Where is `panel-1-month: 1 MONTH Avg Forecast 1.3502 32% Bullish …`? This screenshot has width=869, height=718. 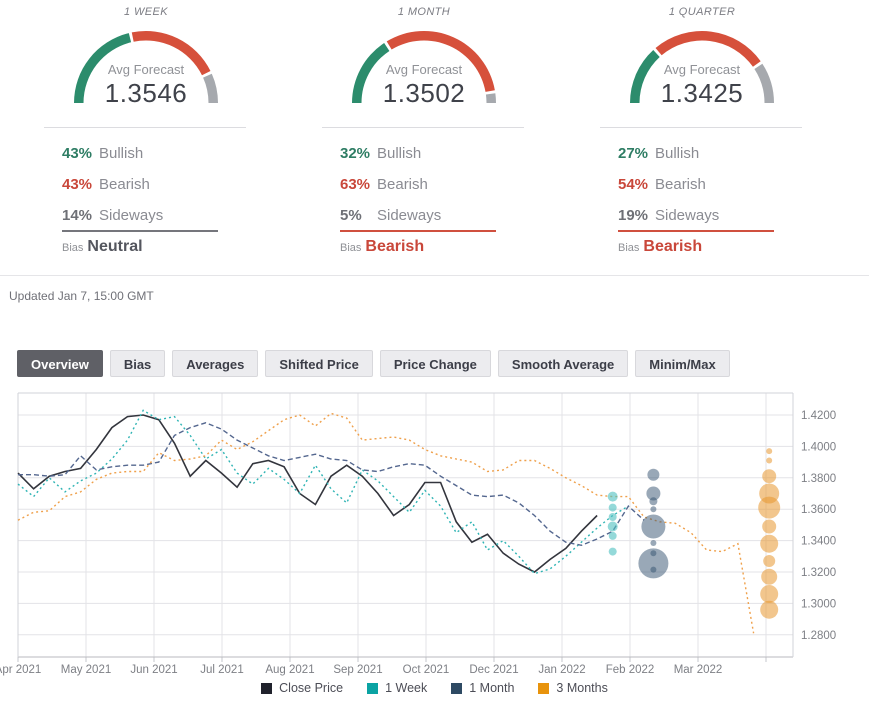 panel-1-month: 1 MONTH Avg Forecast 1.3502 32% Bullish … is located at coordinates (424, 133).